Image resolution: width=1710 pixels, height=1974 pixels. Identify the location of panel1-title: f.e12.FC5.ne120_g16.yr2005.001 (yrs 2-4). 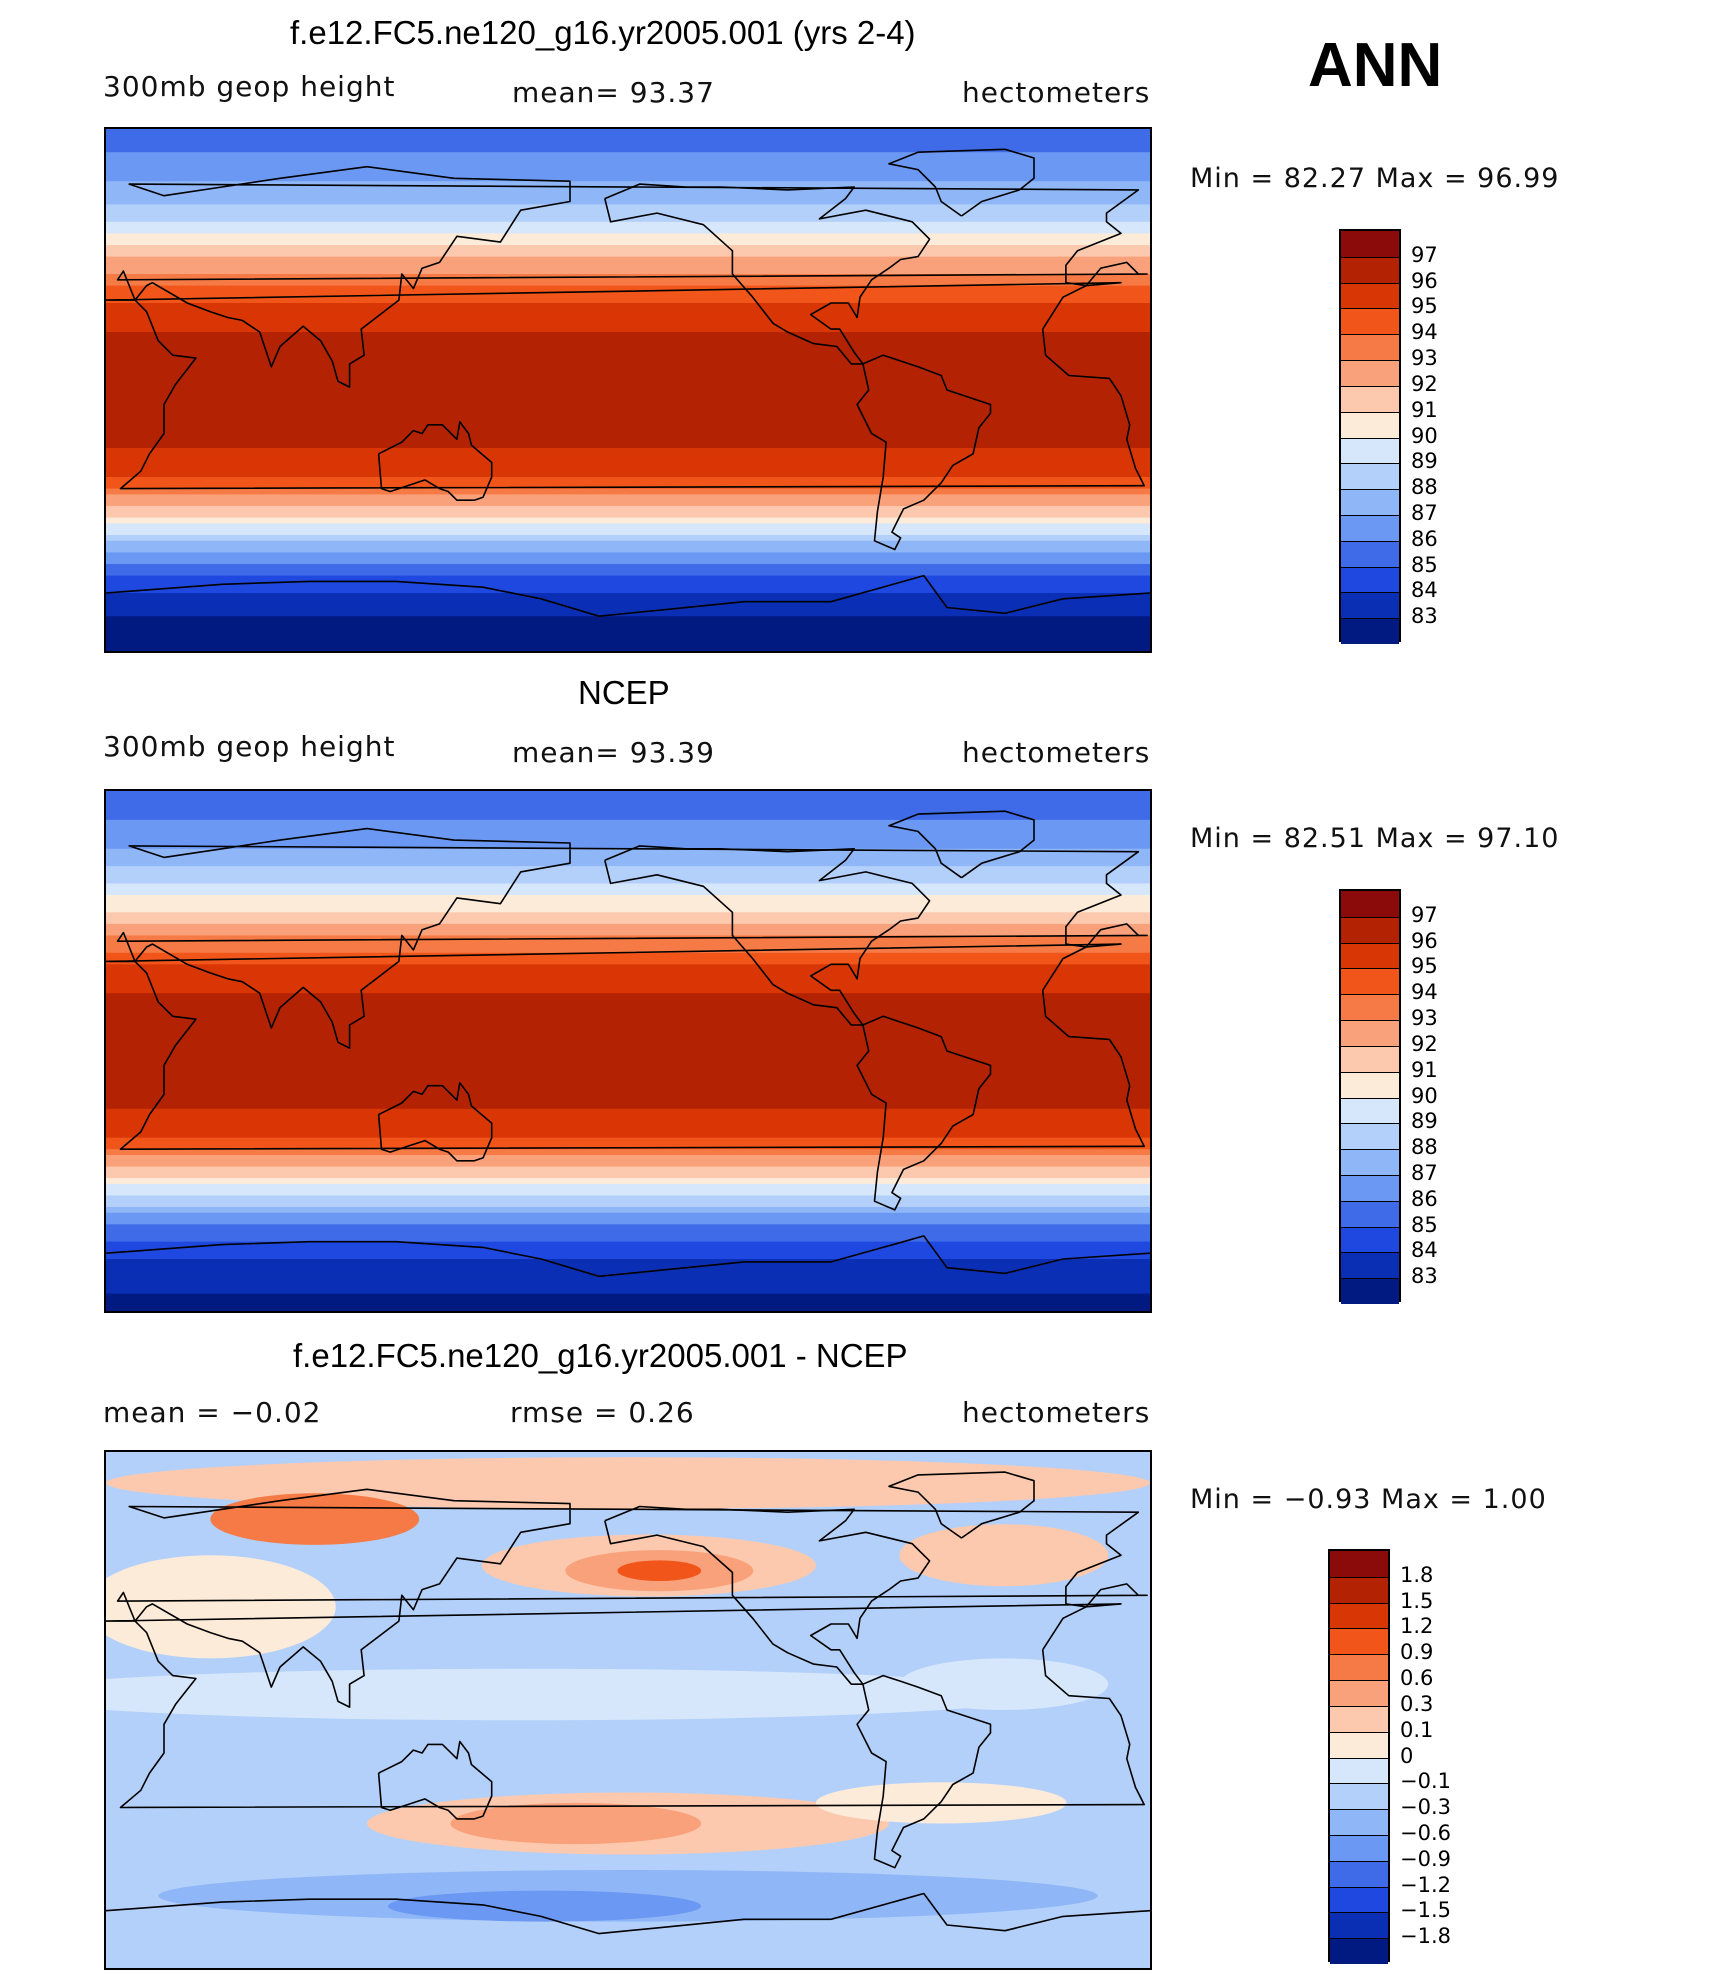
(603, 32).